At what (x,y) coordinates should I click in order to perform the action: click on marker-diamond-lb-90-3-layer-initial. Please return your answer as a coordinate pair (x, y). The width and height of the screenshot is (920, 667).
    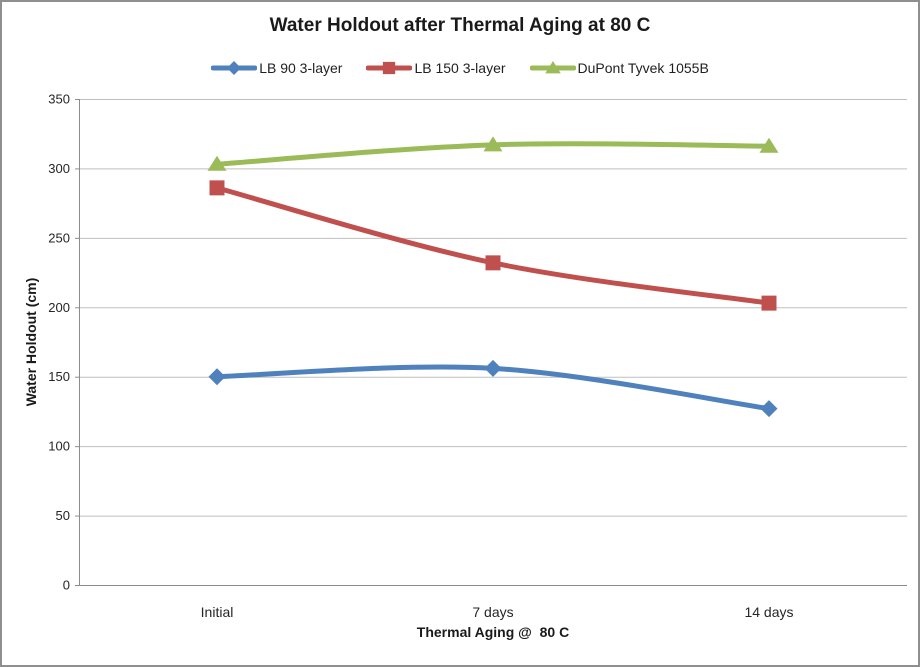
    Looking at the image, I should click on (217, 377).